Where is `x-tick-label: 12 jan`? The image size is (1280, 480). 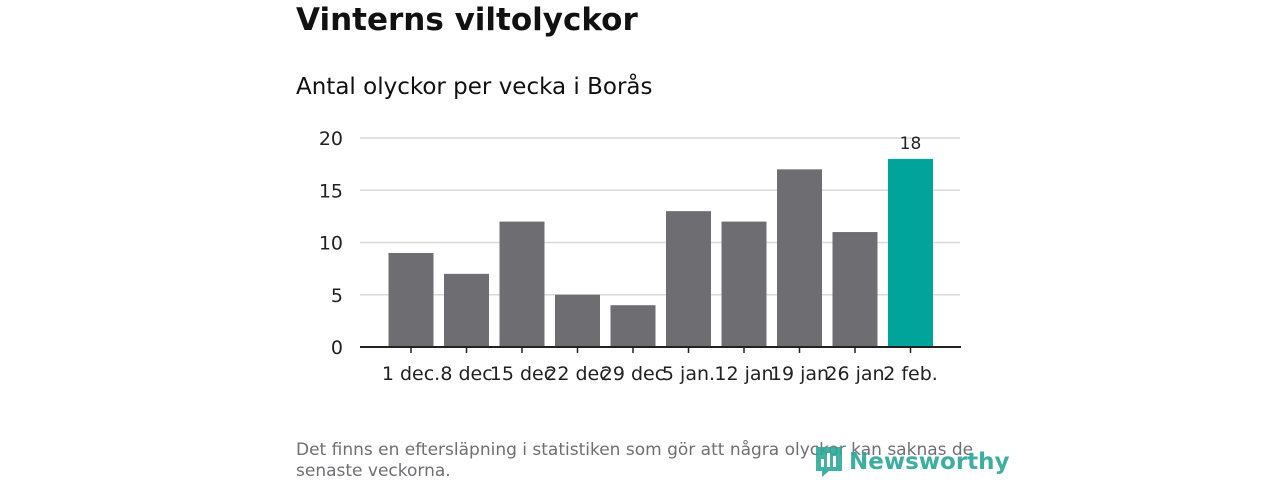
x-tick-label: 12 jan is located at coordinates (743, 374).